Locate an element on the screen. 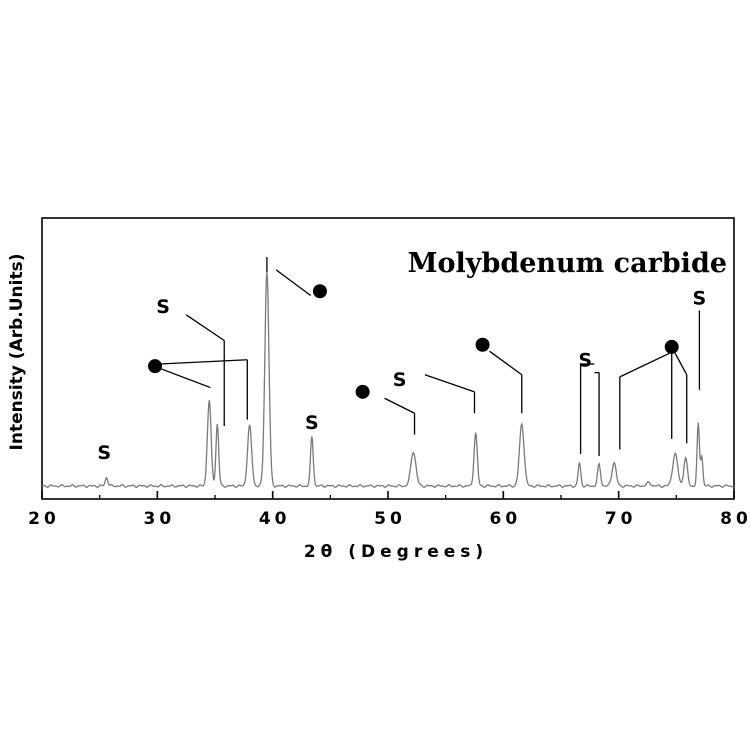 The height and width of the screenshot is (750, 750). x-axis-ticks: 20 30 40 50 60 70 80 is located at coordinates (389, 510).